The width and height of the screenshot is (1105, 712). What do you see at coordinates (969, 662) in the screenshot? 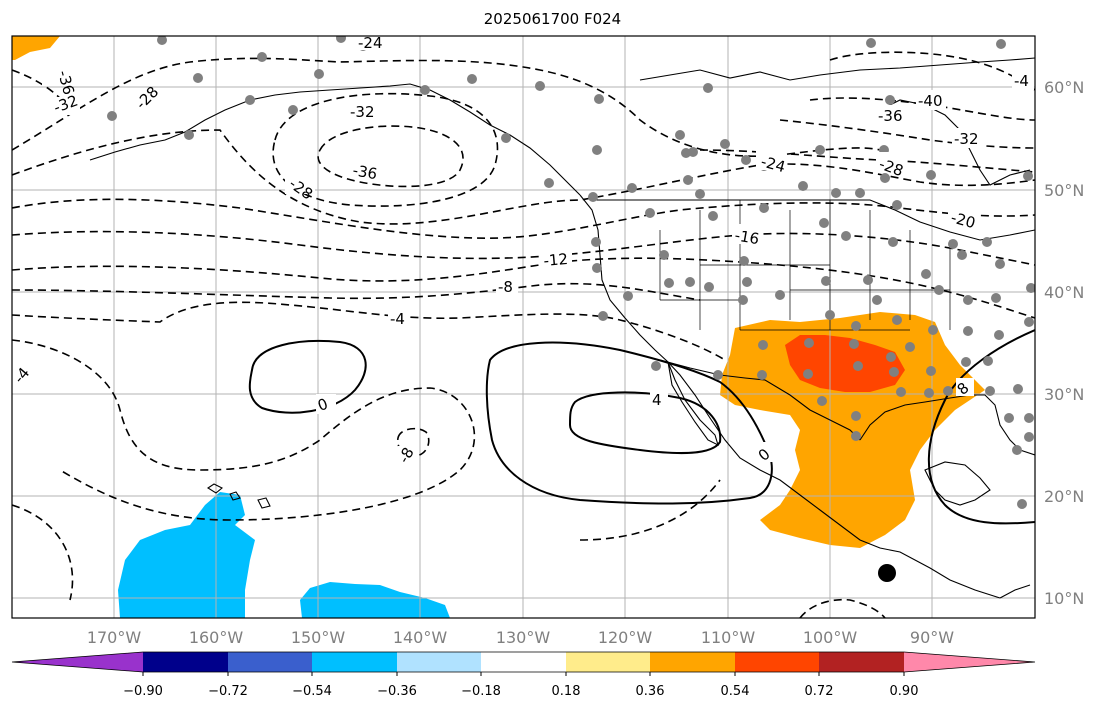
I see `colorbar-extend-max` at bounding box center [969, 662].